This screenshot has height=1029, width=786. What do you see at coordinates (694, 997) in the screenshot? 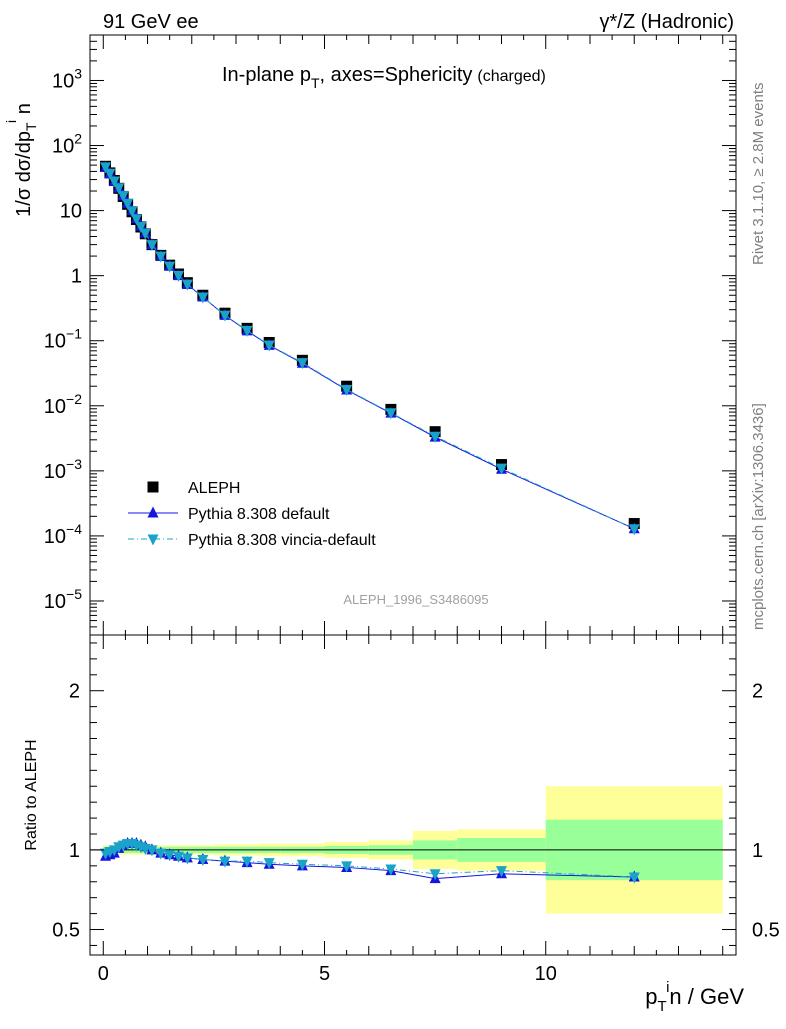
I see `x-axis-label: pTin / GeV` at bounding box center [694, 997].